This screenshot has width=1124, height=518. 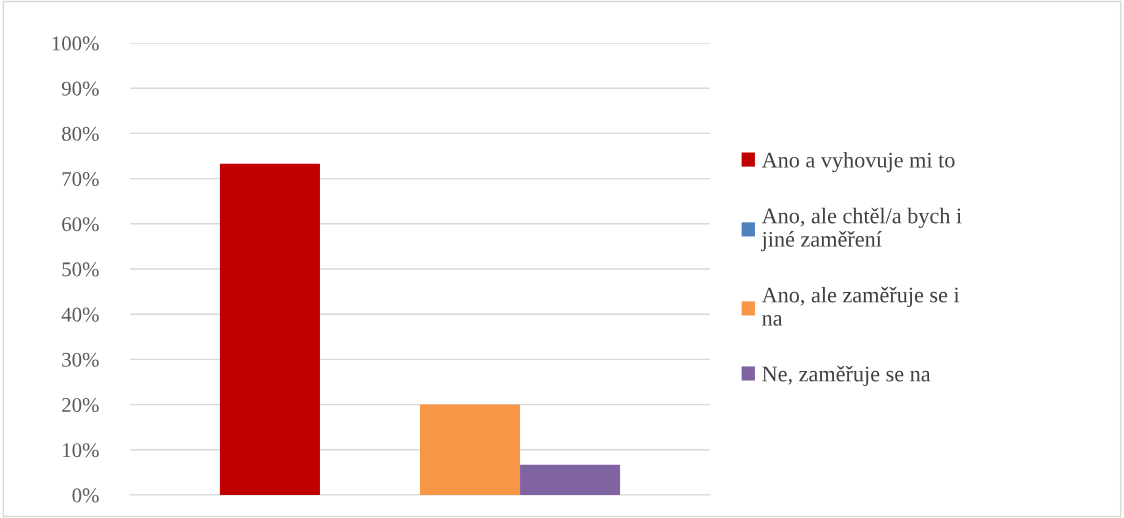 What do you see at coordinates (80, 405) in the screenshot?
I see `y-tick-label: 20%` at bounding box center [80, 405].